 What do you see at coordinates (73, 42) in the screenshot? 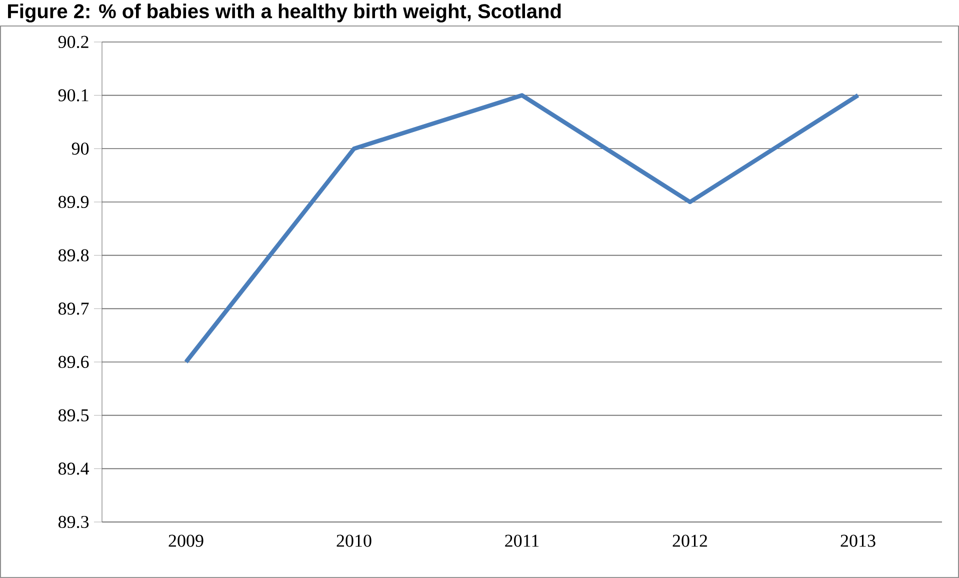
I see `y-tick-label: 90.2` at bounding box center [73, 42].